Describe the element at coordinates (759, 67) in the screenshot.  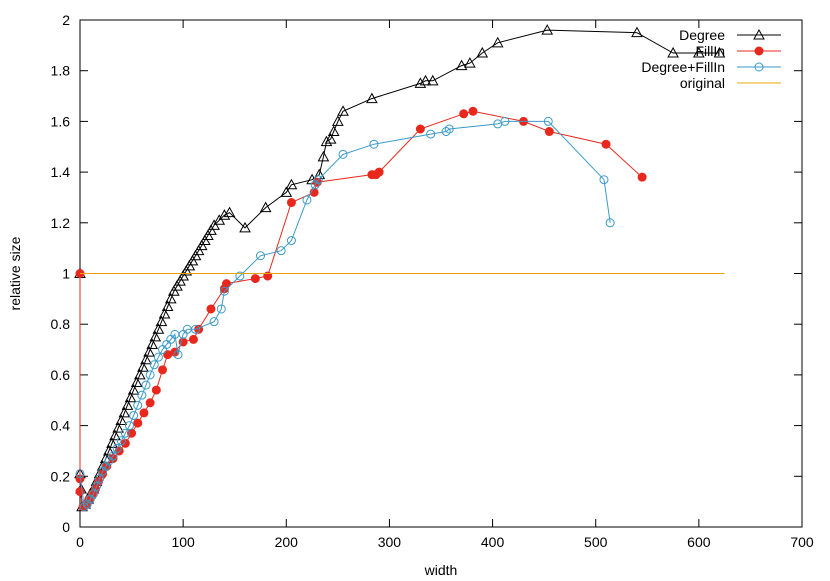
I see `legend-marker-degree-fillin` at that location.